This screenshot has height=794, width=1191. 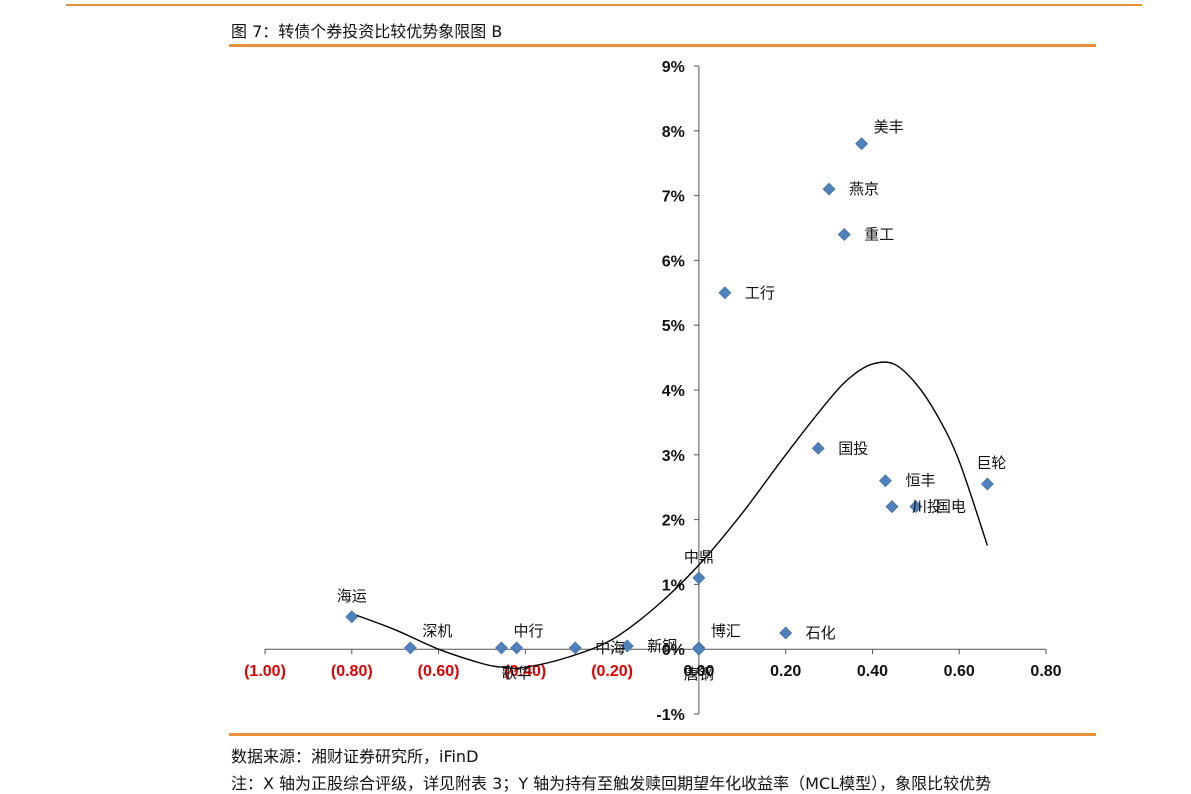 What do you see at coordinates (673, 326) in the screenshot?
I see `y-tick-label: 5%` at bounding box center [673, 326].